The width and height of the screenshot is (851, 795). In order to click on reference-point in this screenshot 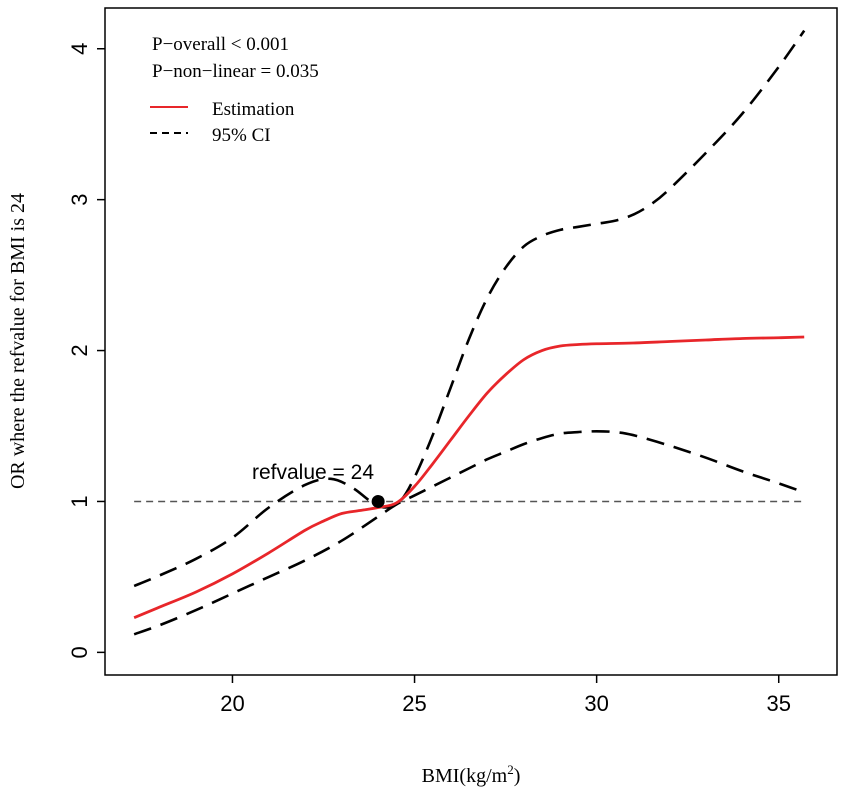, I will do `click(378, 501)`.